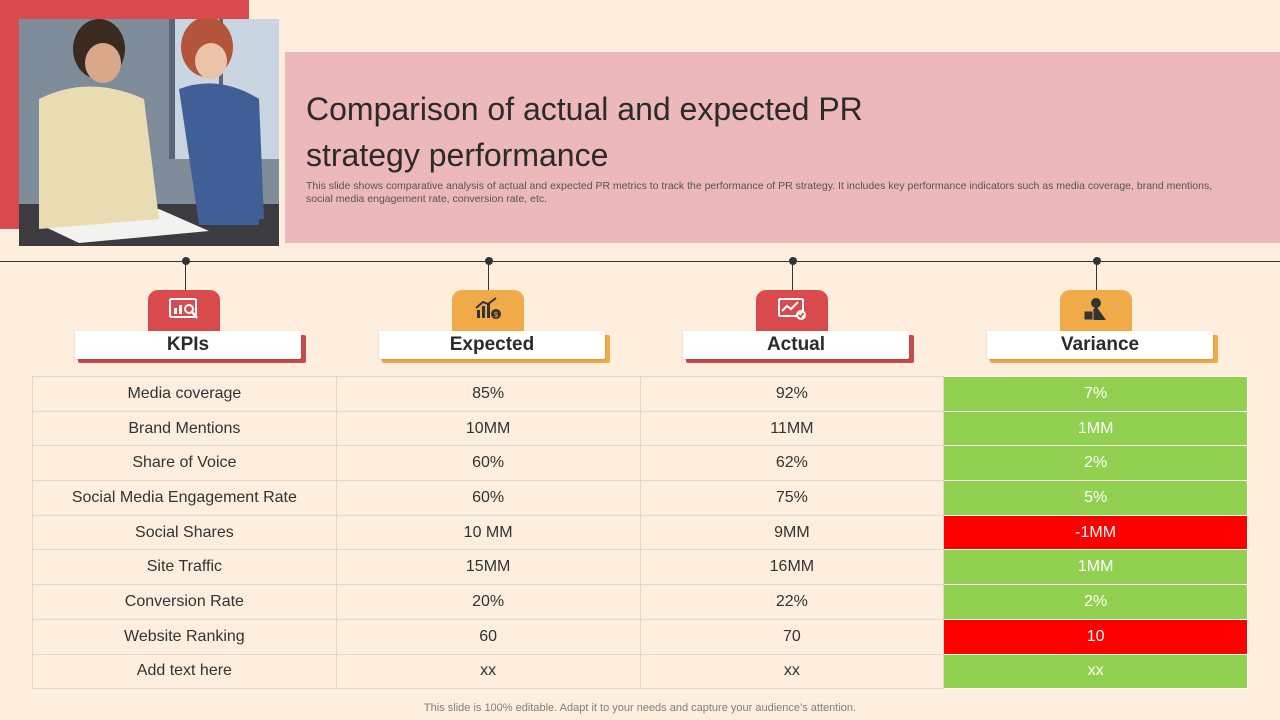 The image size is (1280, 720). I want to click on kpi-cell: Brand Mentions, so click(184, 428).